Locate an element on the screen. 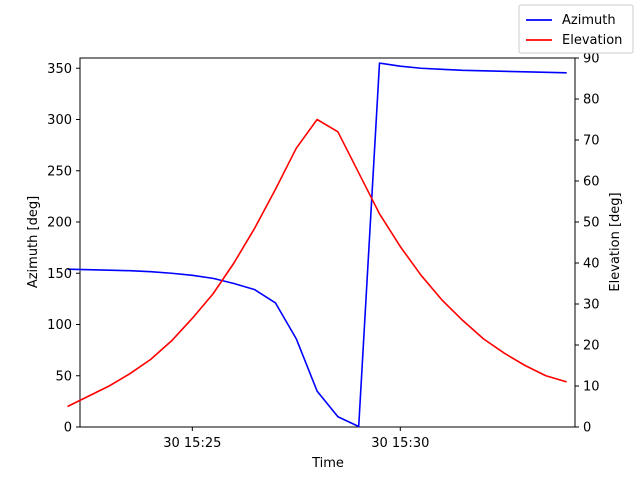 Image resolution: width=640 pixels, height=480 pixels. y-right-tick-label: 10 is located at coordinates (591, 387).